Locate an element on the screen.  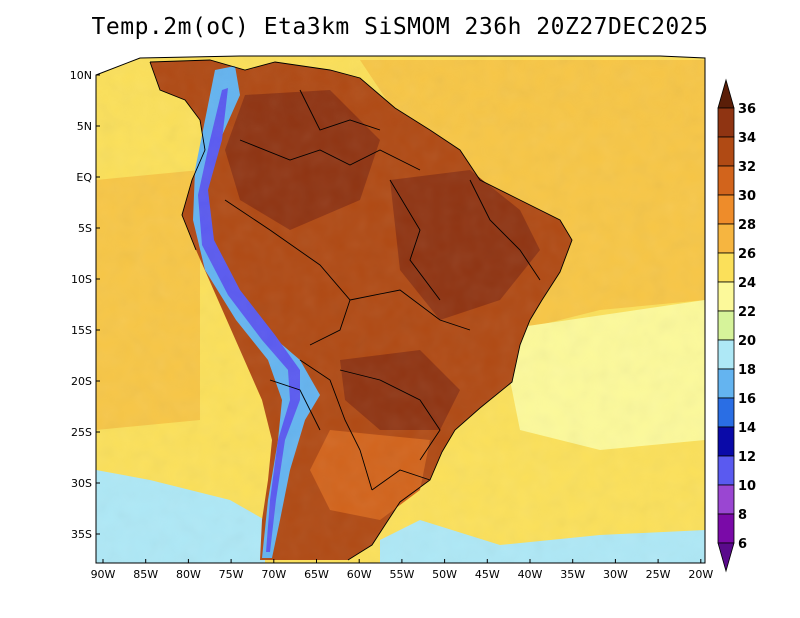
colorbar-label: 32 is located at coordinates (747, 167).